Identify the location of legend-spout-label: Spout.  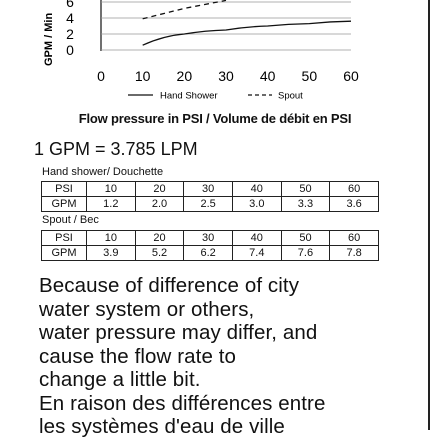
(290, 96).